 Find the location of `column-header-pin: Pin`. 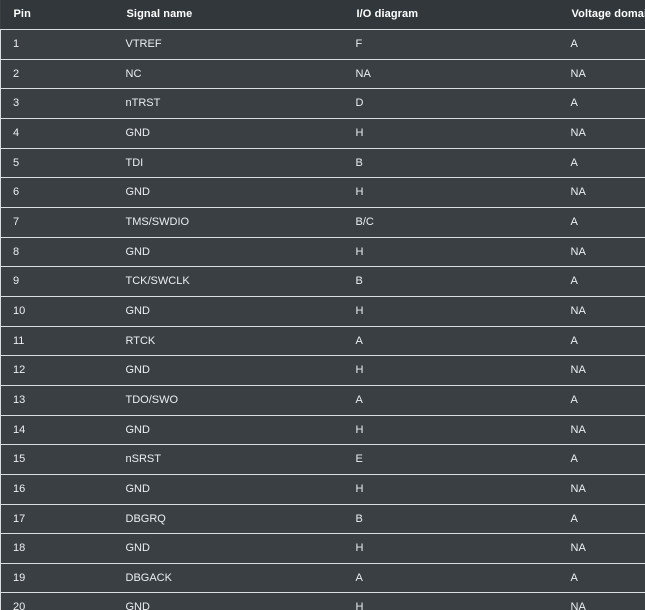

column-header-pin: Pin is located at coordinates (22, 14).